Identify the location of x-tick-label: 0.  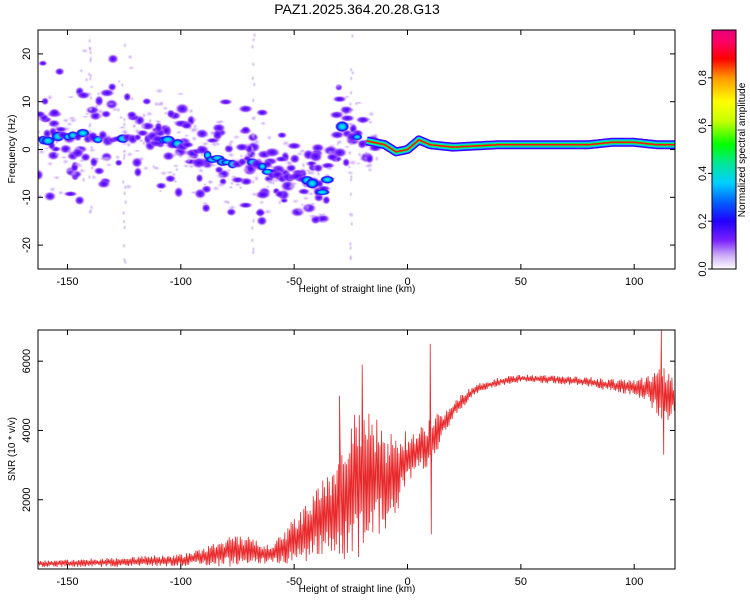
(407, 282).